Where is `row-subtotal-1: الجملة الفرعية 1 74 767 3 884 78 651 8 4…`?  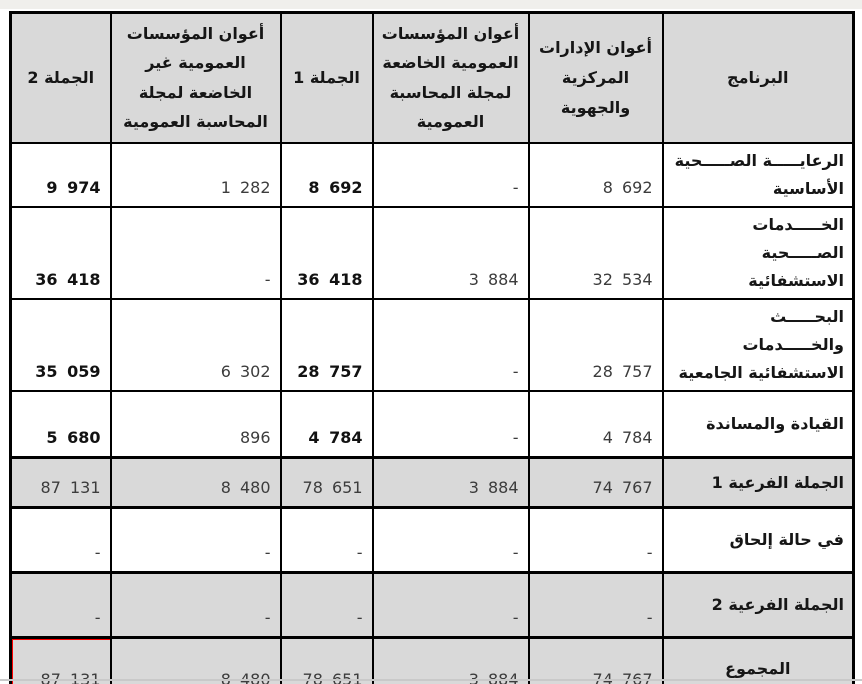 row-subtotal-1: الجملة الفرعية 1 74 767 3 884 78 651 8 4… is located at coordinates (432, 482).